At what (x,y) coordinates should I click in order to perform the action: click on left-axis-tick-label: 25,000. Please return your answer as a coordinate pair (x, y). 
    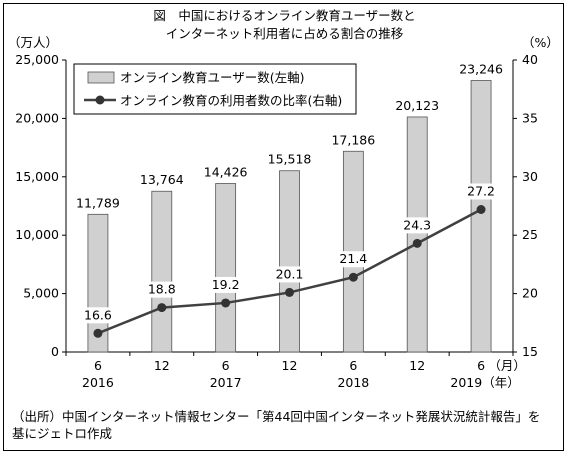
    Looking at the image, I should click on (37, 59).